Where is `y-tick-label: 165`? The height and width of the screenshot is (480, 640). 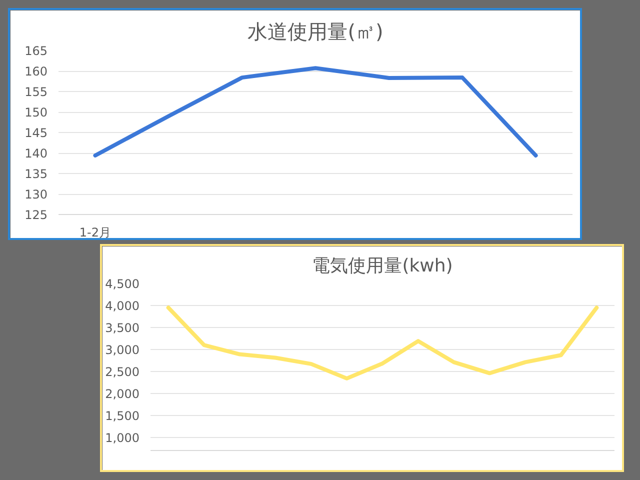 y-tick-label: 165 is located at coordinates (36, 51).